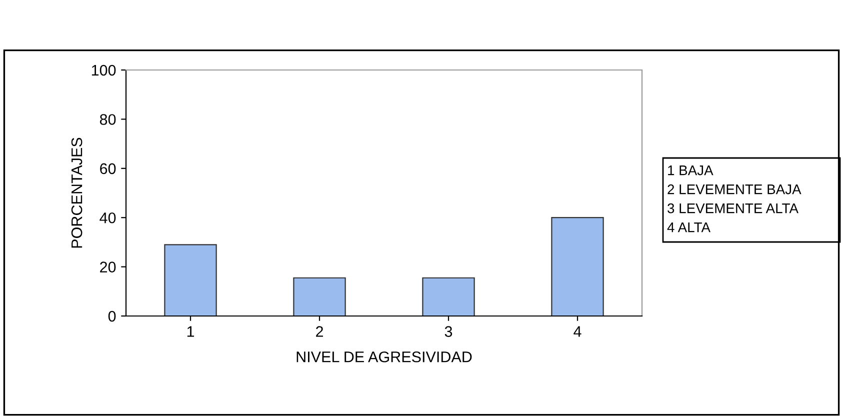  Describe the element at coordinates (108, 218) in the screenshot. I see `y-tick-label: 40` at that location.